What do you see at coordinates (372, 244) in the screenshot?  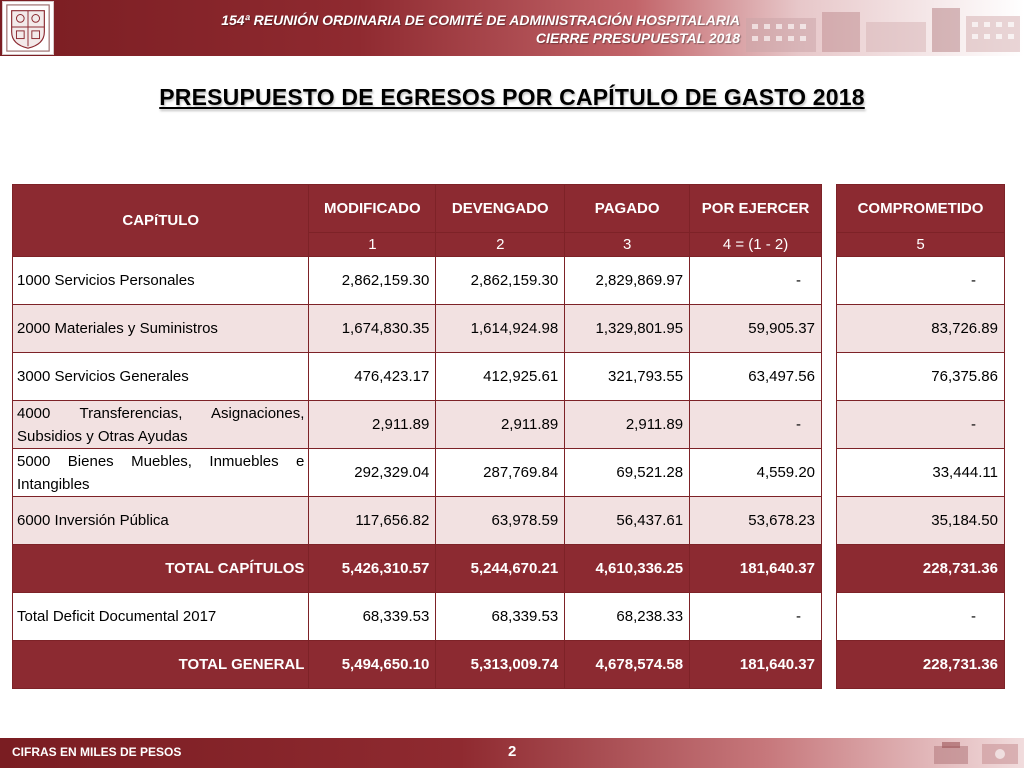 I see `subheader-1: 1` at bounding box center [372, 244].